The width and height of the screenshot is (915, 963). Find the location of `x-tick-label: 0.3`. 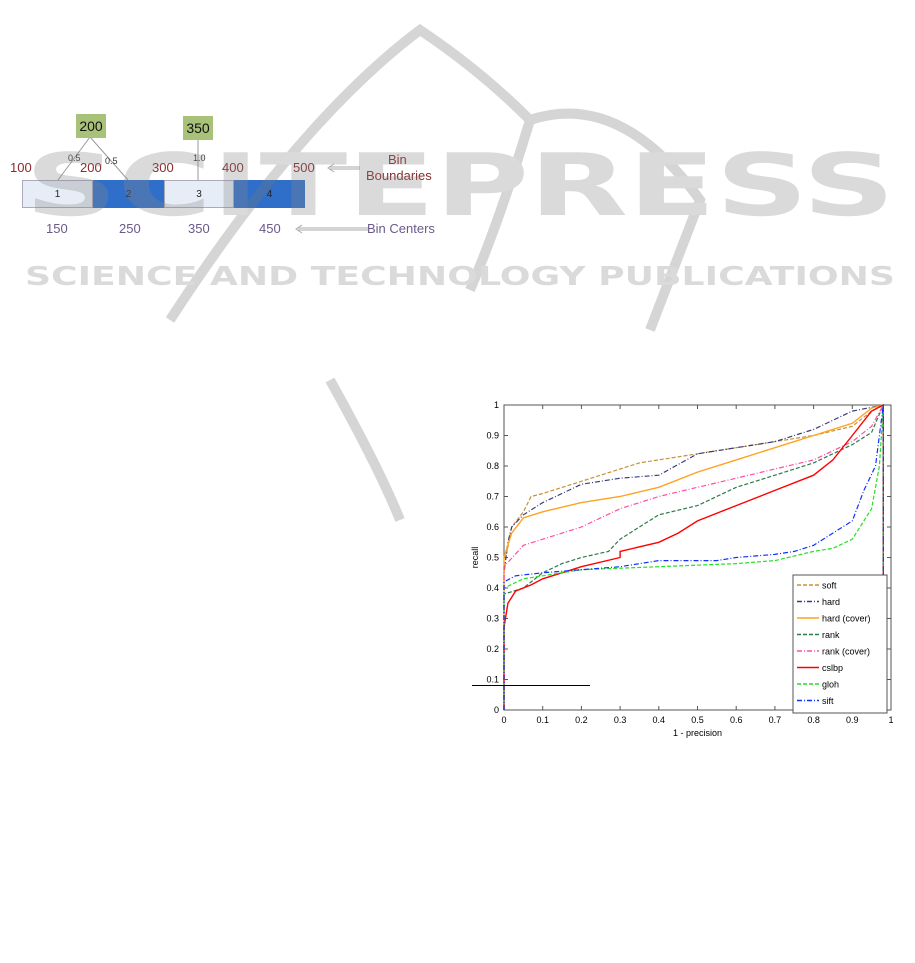

x-tick-label: 0.3 is located at coordinates (620, 720).